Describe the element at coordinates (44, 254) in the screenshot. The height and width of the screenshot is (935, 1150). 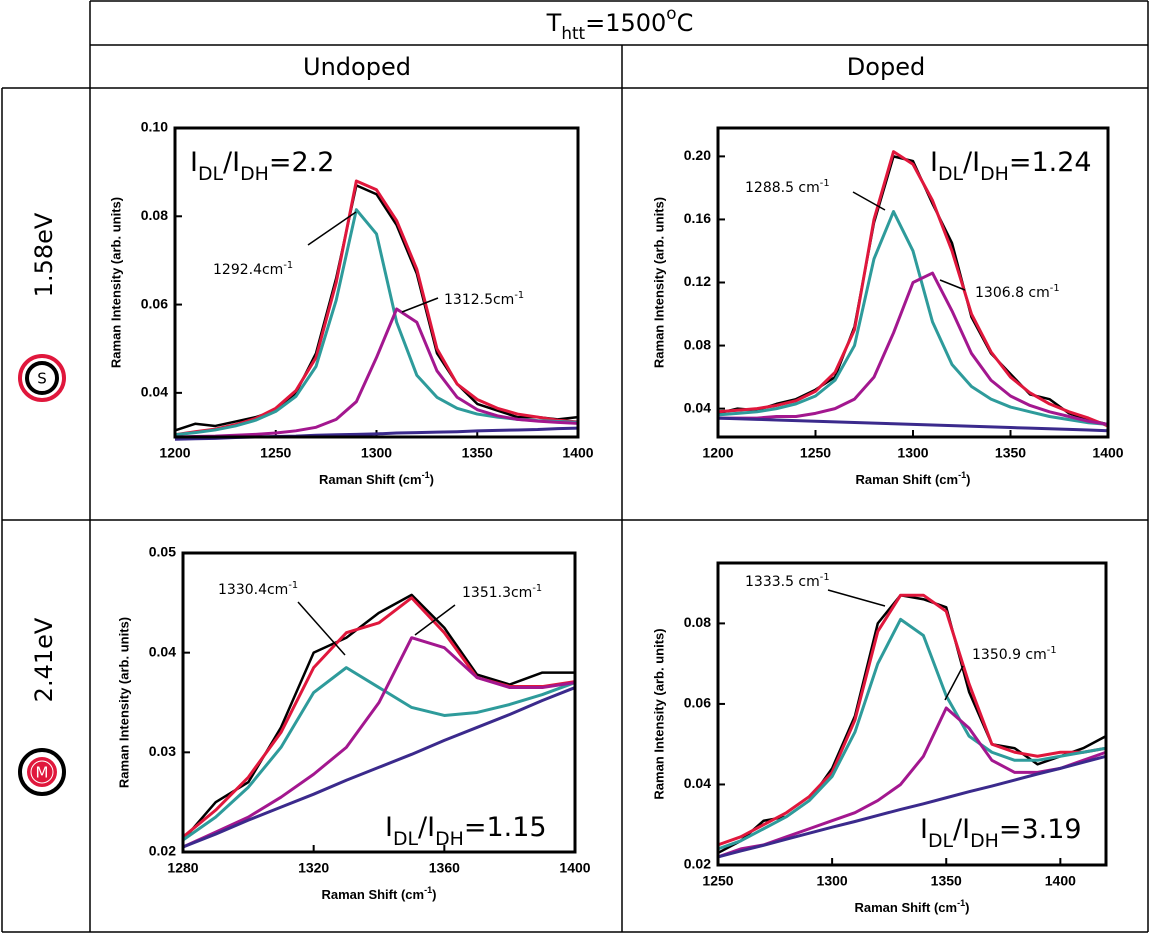
I see `row-header: 1.58eV` at that location.